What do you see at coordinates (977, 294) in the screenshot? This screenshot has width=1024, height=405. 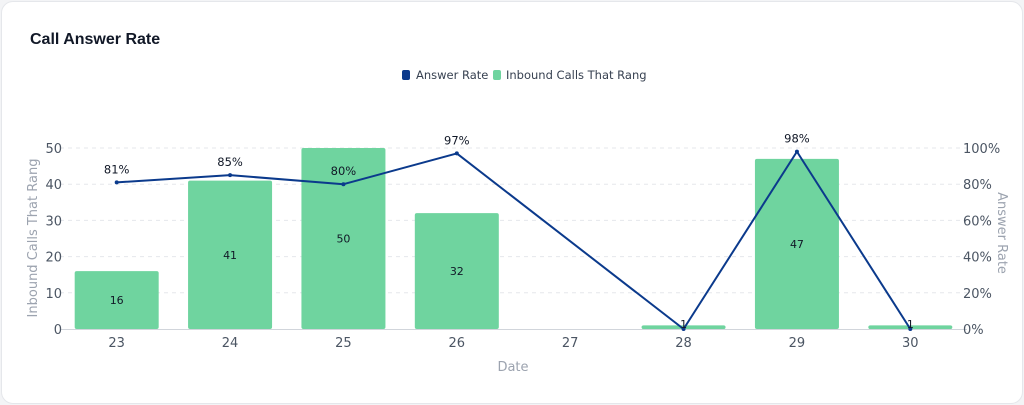 I see `y2-tick-label: 20%` at bounding box center [977, 294].